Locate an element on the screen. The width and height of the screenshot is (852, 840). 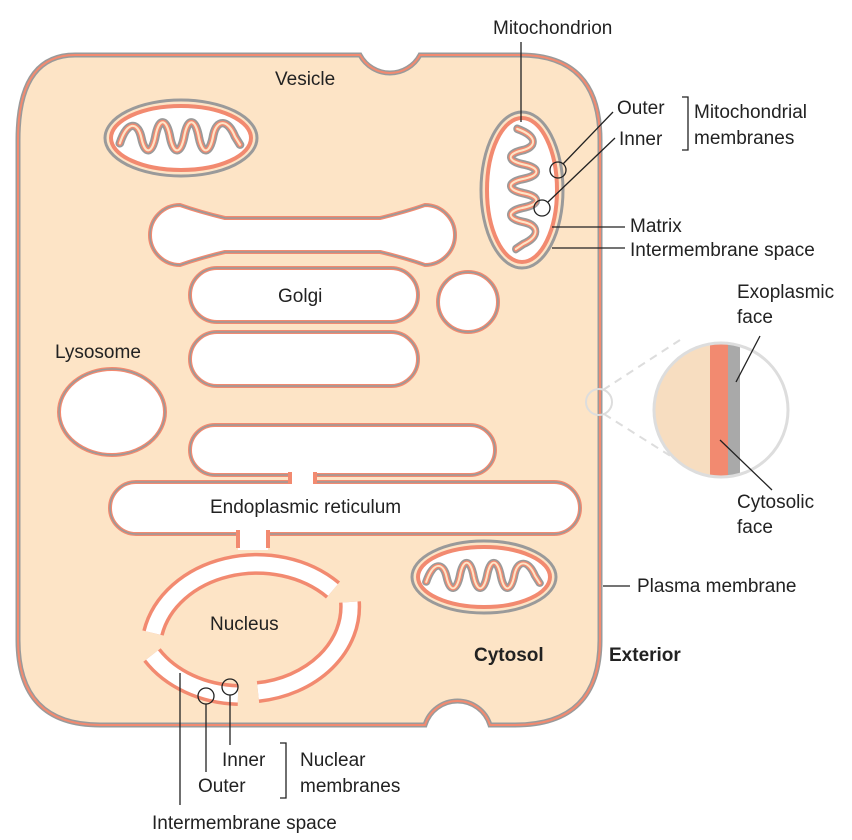
label-nucleus: Nucleus is located at coordinates (244, 624).